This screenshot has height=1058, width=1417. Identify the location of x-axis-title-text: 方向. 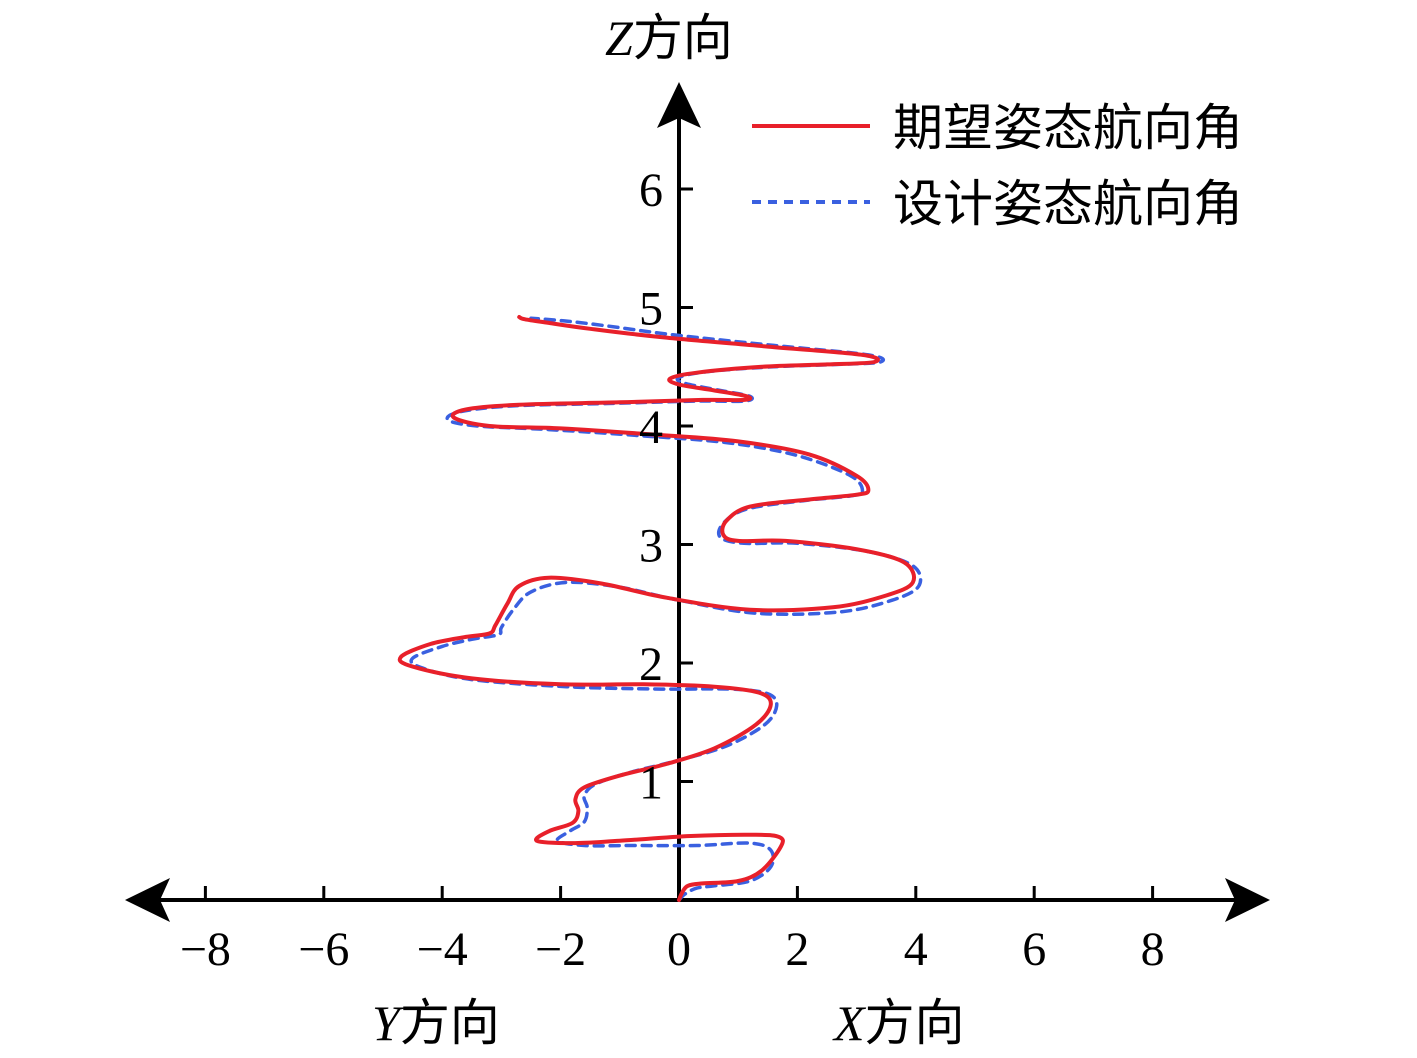
(915, 1023).